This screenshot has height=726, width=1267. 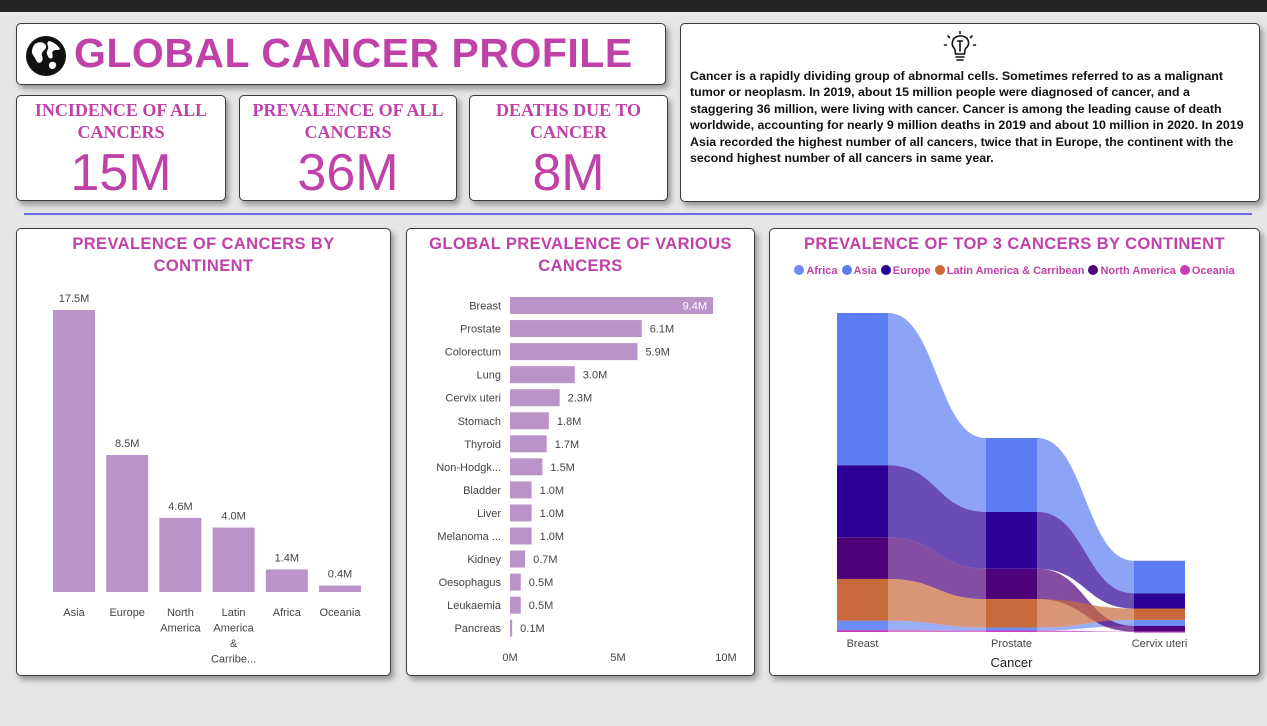 I want to click on legend-label: Asia, so click(x=865, y=271).